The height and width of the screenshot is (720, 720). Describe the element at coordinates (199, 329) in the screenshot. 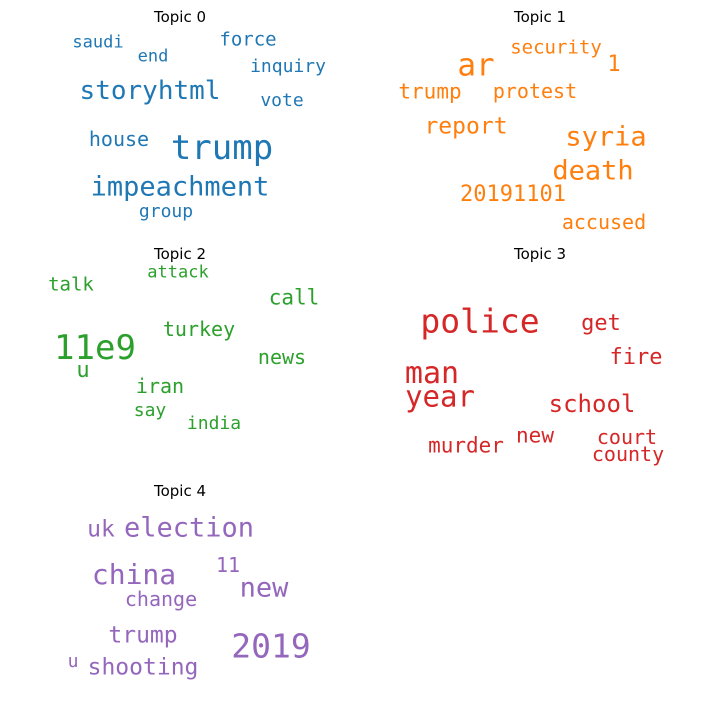

I see `cloud-word: turkey` at that location.